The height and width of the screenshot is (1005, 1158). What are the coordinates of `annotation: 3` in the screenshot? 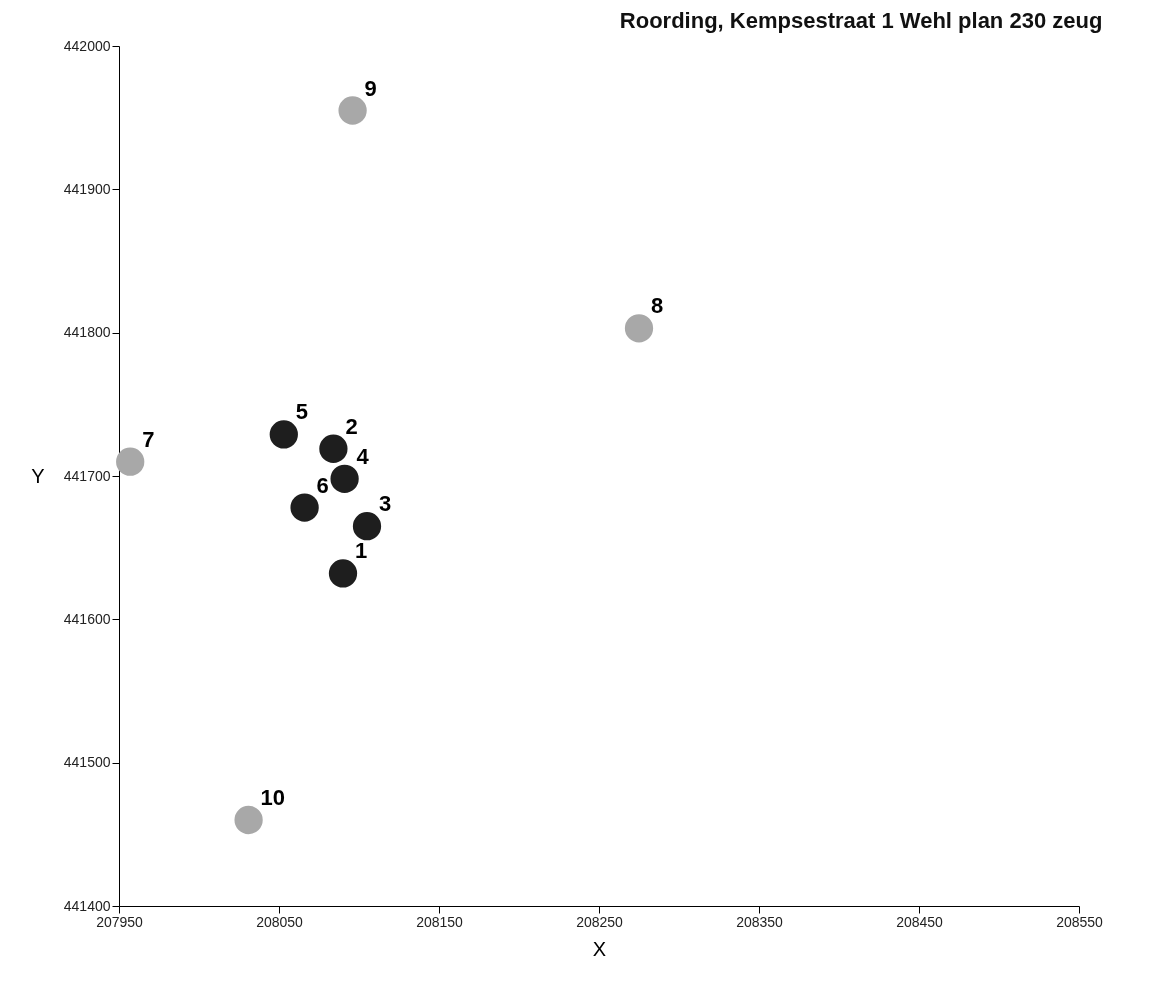 It's located at (385, 504).